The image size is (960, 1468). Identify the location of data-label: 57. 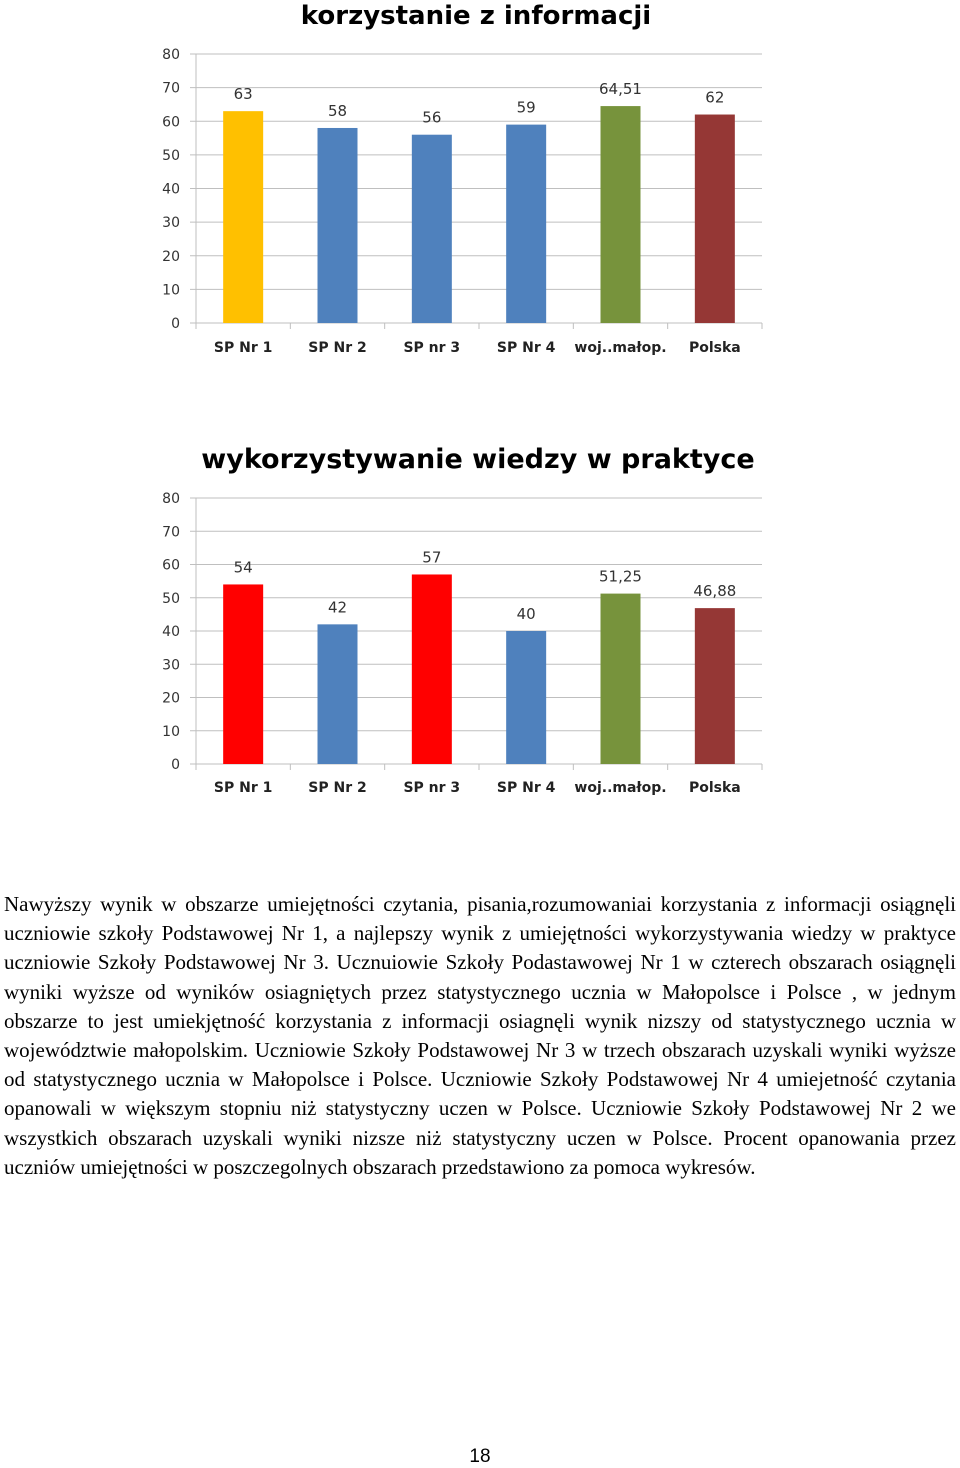
(431, 557).